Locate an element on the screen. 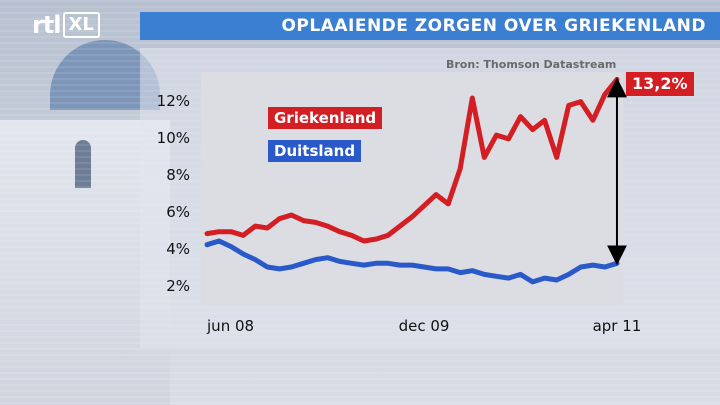 The height and width of the screenshot is (405, 720). channel-logo: rtl XL is located at coordinates (66, 25).